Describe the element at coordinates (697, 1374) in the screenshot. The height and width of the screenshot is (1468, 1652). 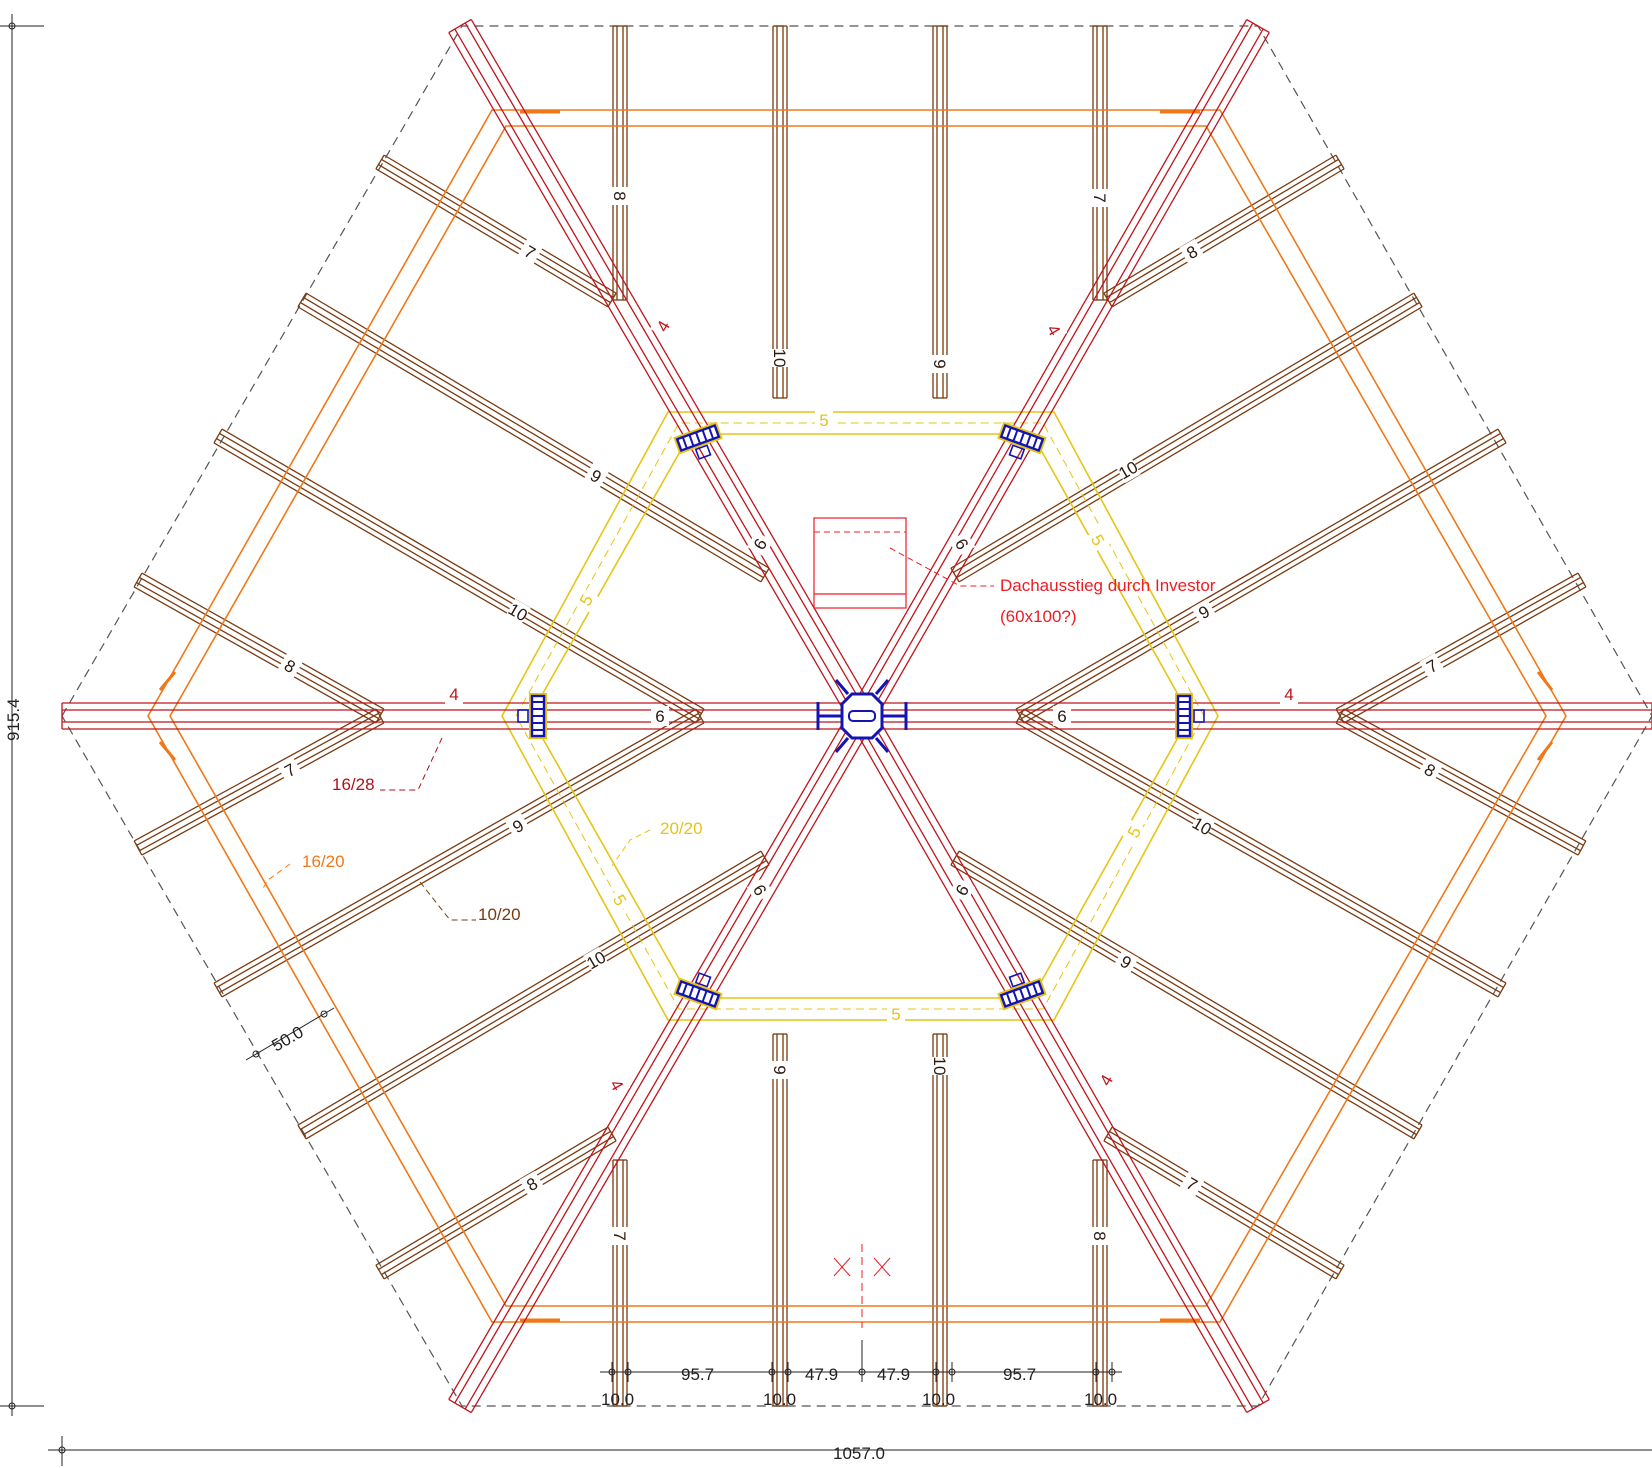
I see `dim-chain-2: 95.7` at that location.